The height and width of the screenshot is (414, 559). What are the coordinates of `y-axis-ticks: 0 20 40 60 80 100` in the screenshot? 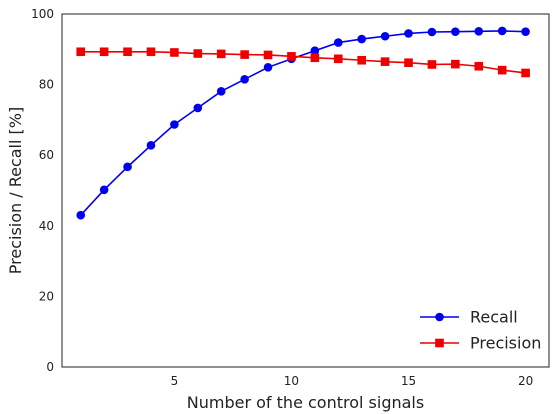 It's located at (42, 190).